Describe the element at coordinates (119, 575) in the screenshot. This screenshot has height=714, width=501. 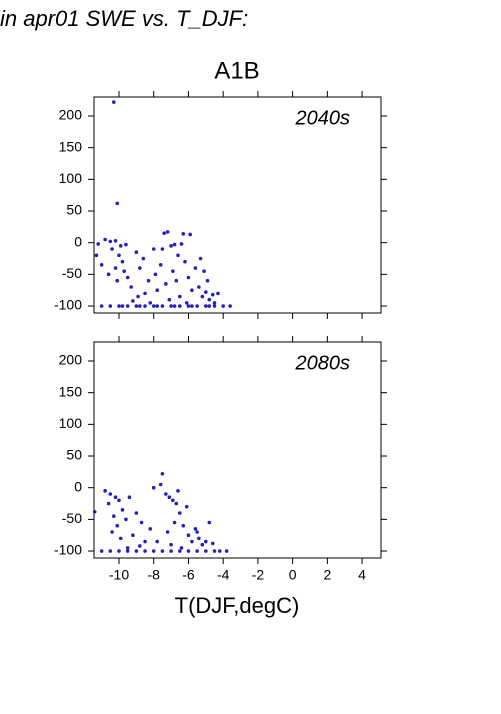
I see `x-tick-label: -10` at that location.